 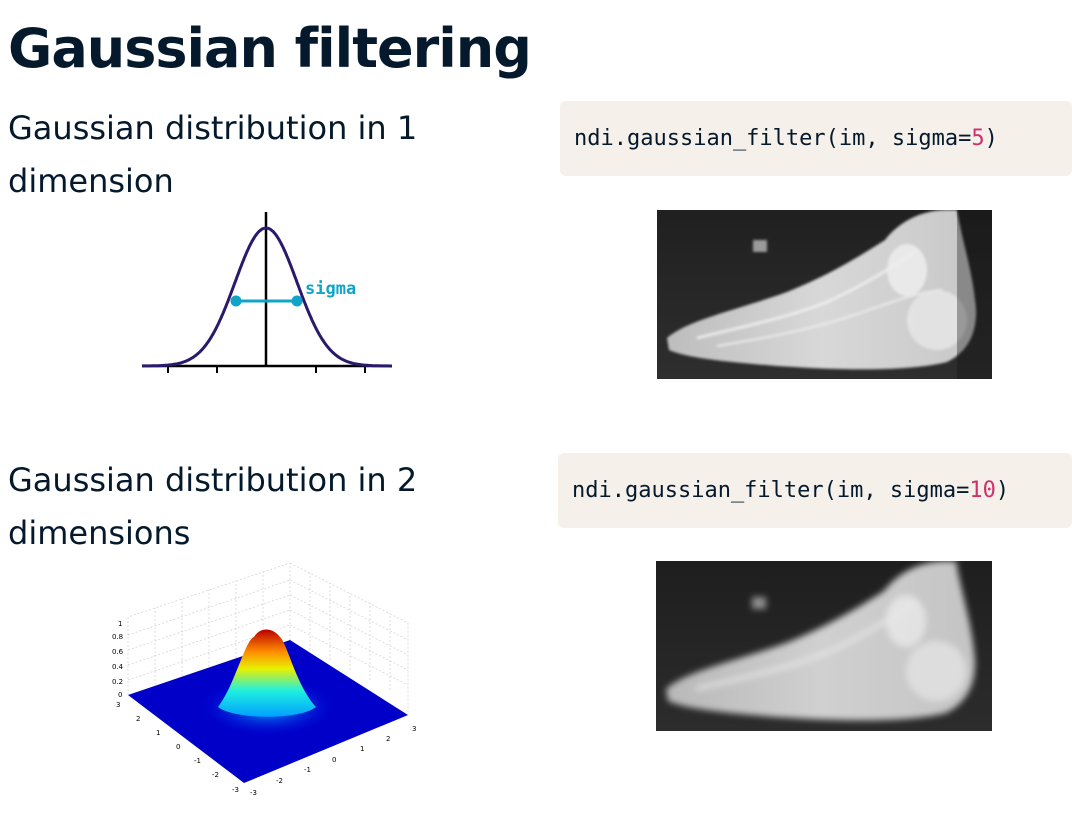 I want to click on code-block-sigma5: ndi.gaussian_filter(im, sigma= 5), so click(x=816, y=138).